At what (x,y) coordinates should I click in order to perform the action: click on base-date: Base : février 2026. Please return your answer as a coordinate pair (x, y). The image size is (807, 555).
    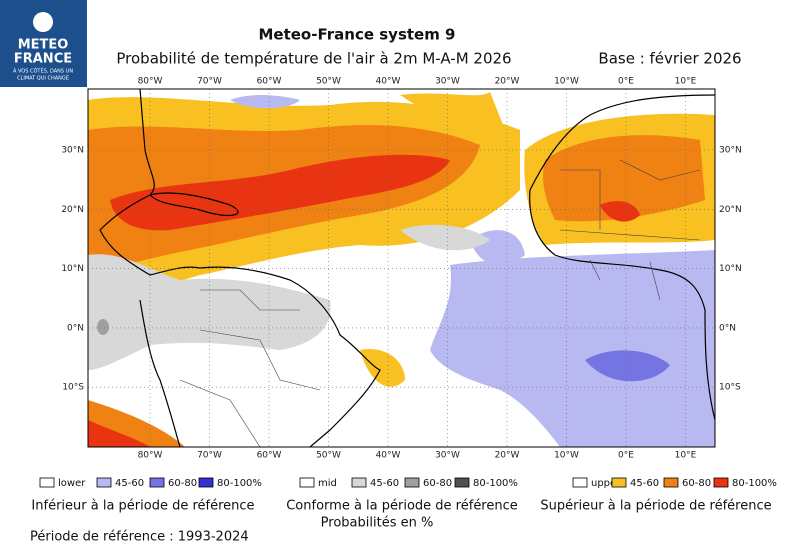
    Looking at the image, I should click on (669, 59).